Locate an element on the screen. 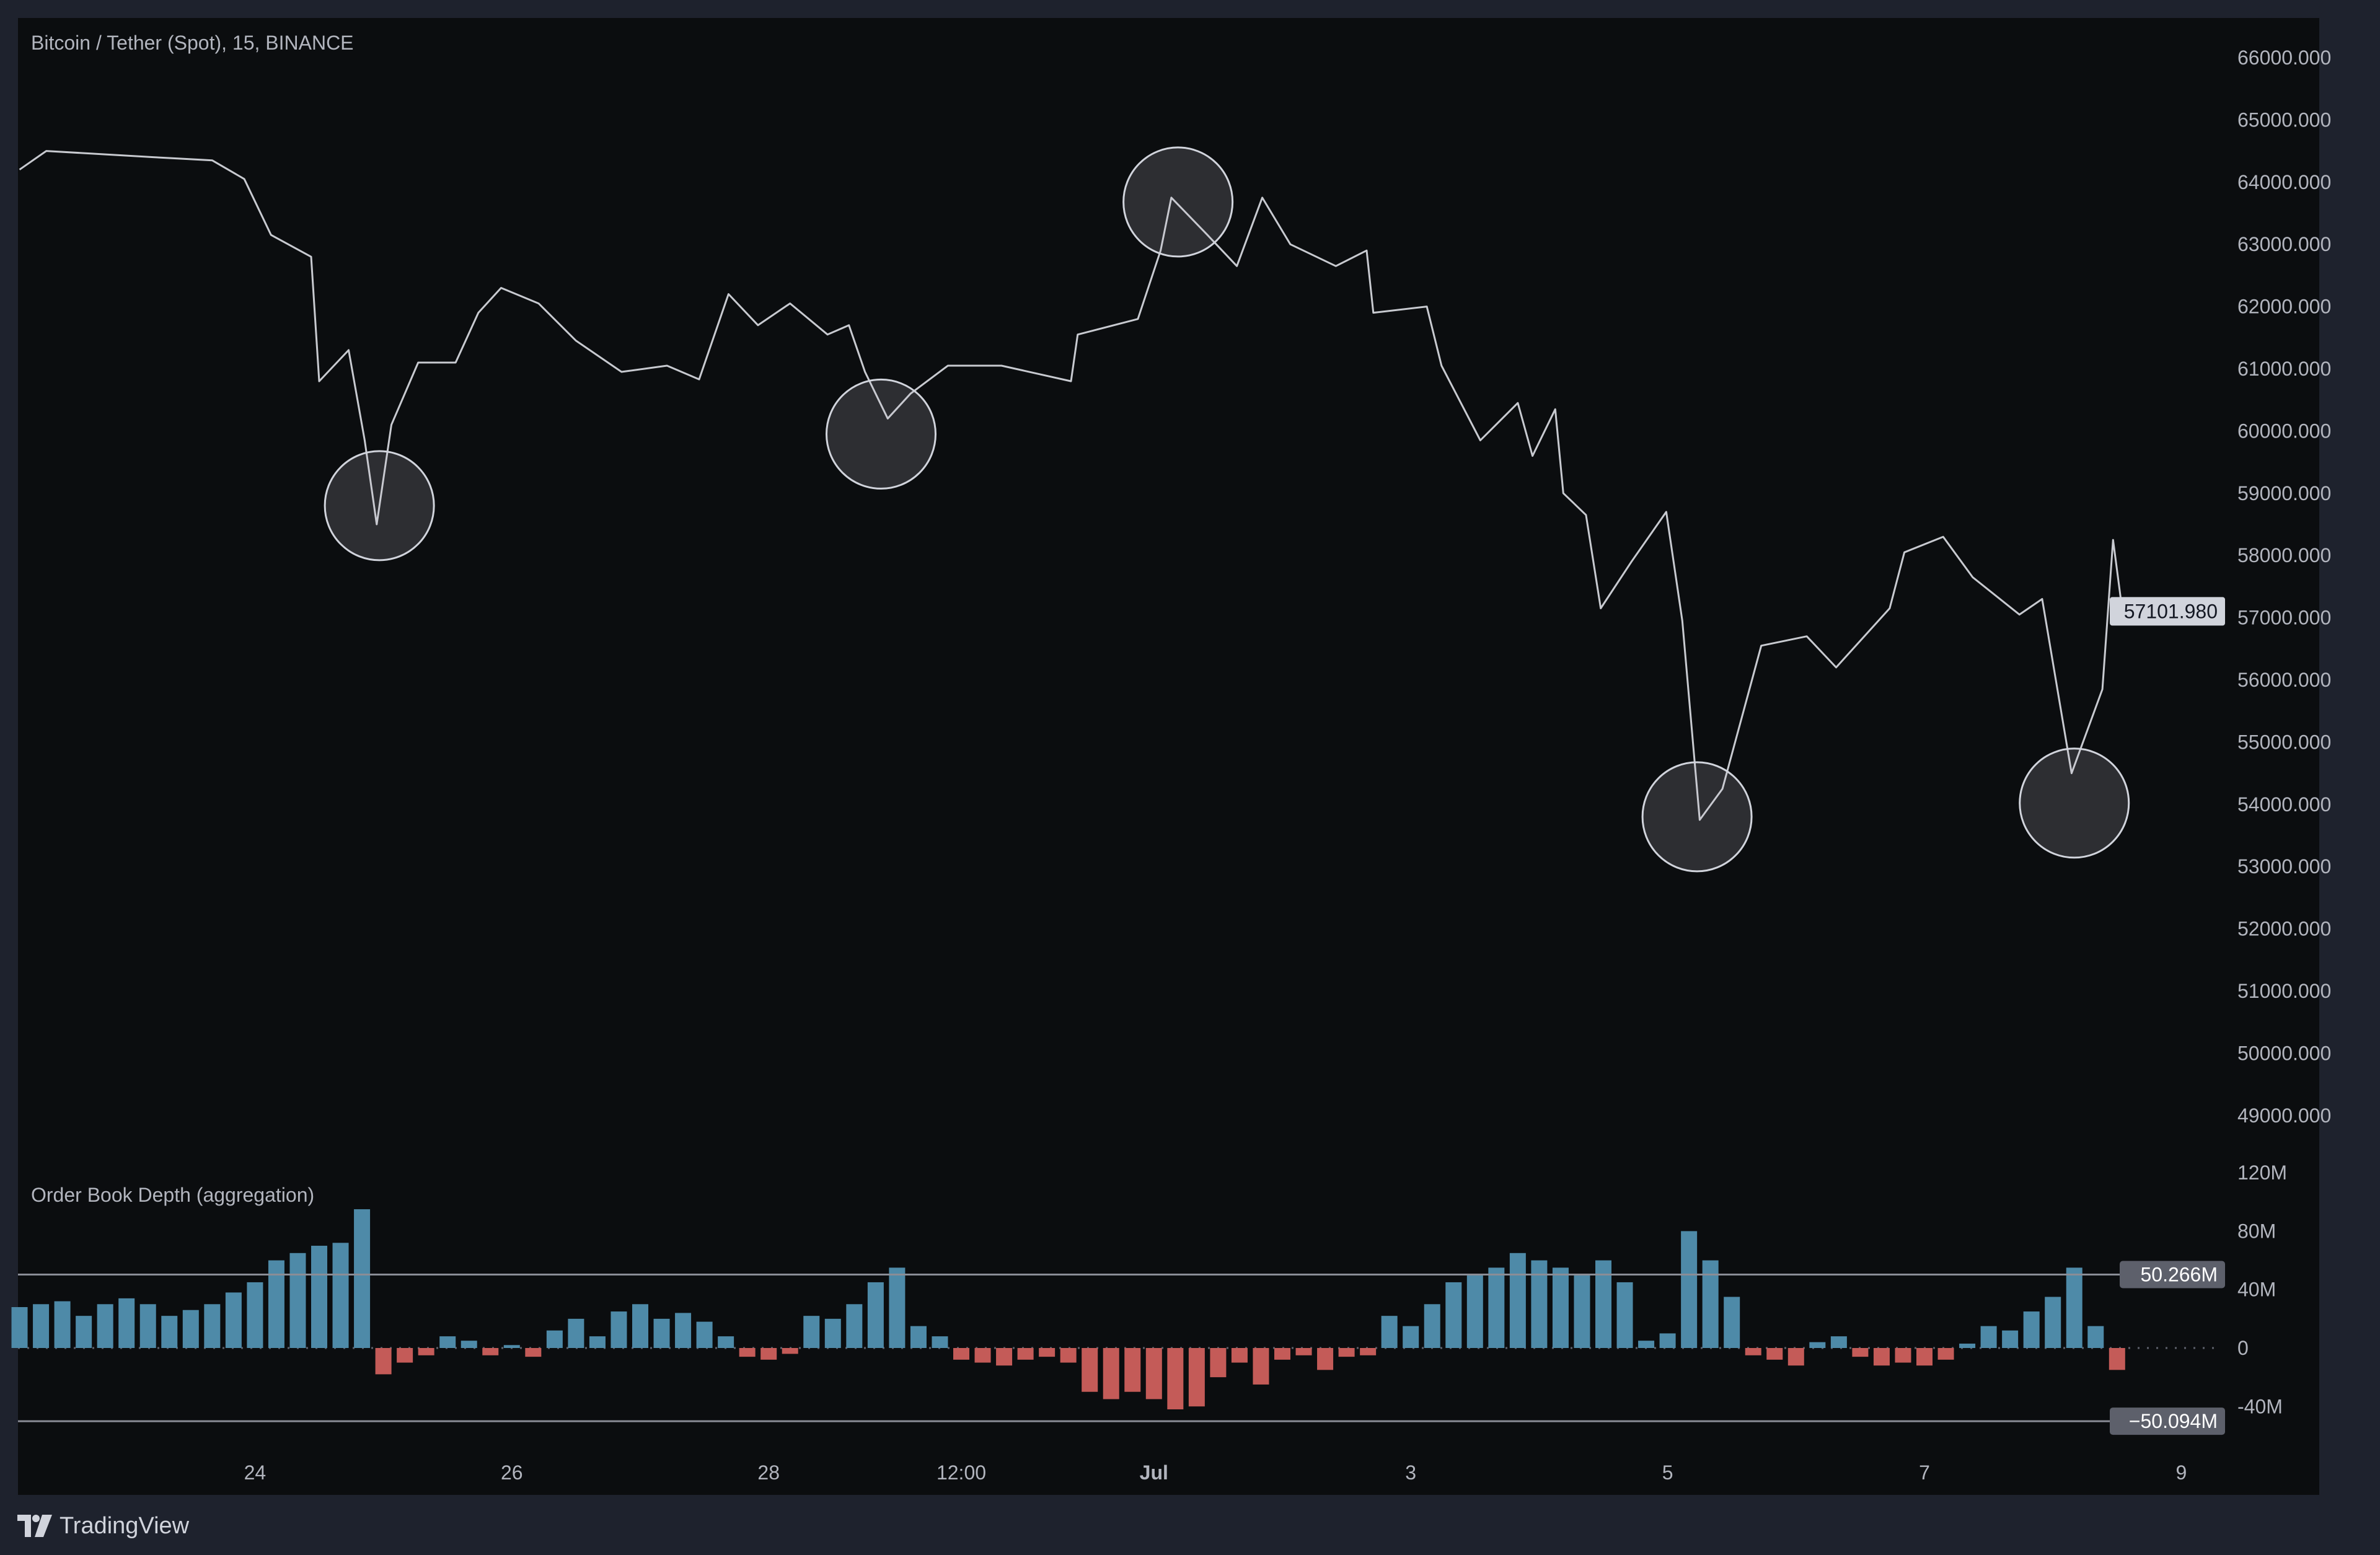 The width and height of the screenshot is (2380, 1555). indicator-title: Order Book Depth (aggregation) is located at coordinates (172, 1195).